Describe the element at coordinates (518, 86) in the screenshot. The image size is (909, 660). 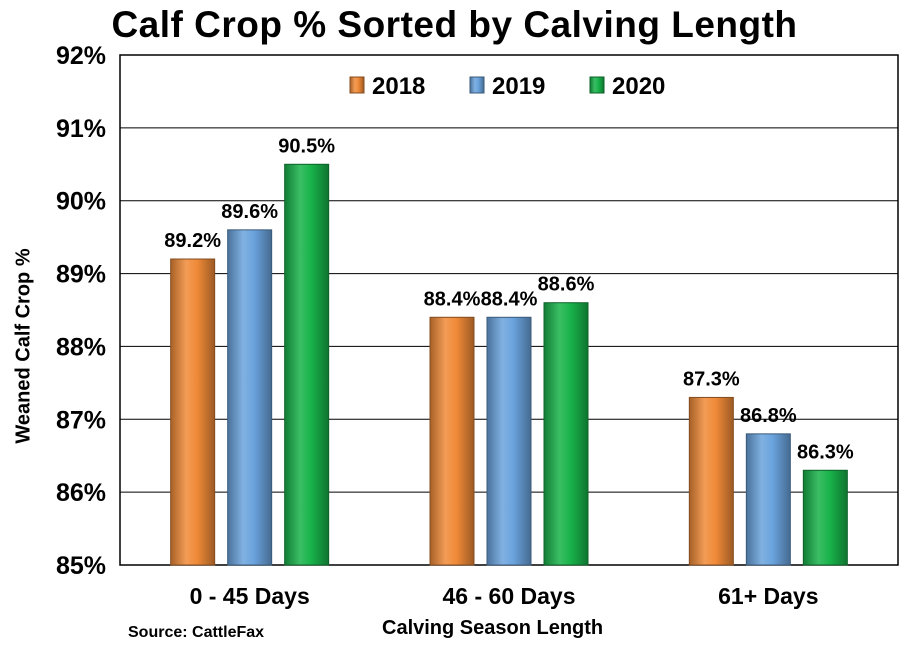
I see `legend-label-2019: 2019` at that location.